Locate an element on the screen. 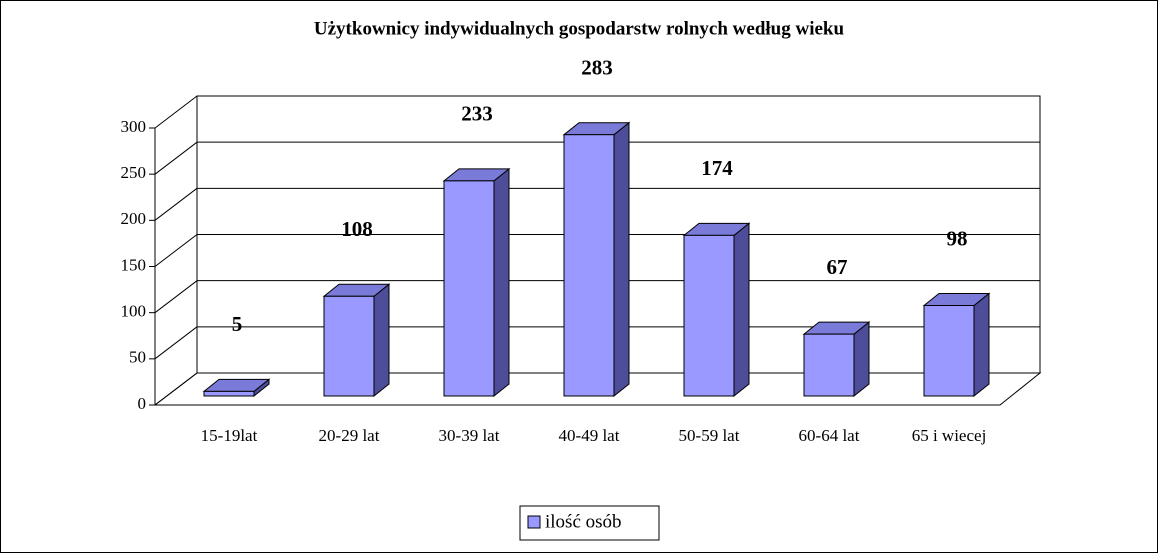 The width and height of the screenshot is (1158, 553). y-tick-label: 150 is located at coordinates (134, 264).